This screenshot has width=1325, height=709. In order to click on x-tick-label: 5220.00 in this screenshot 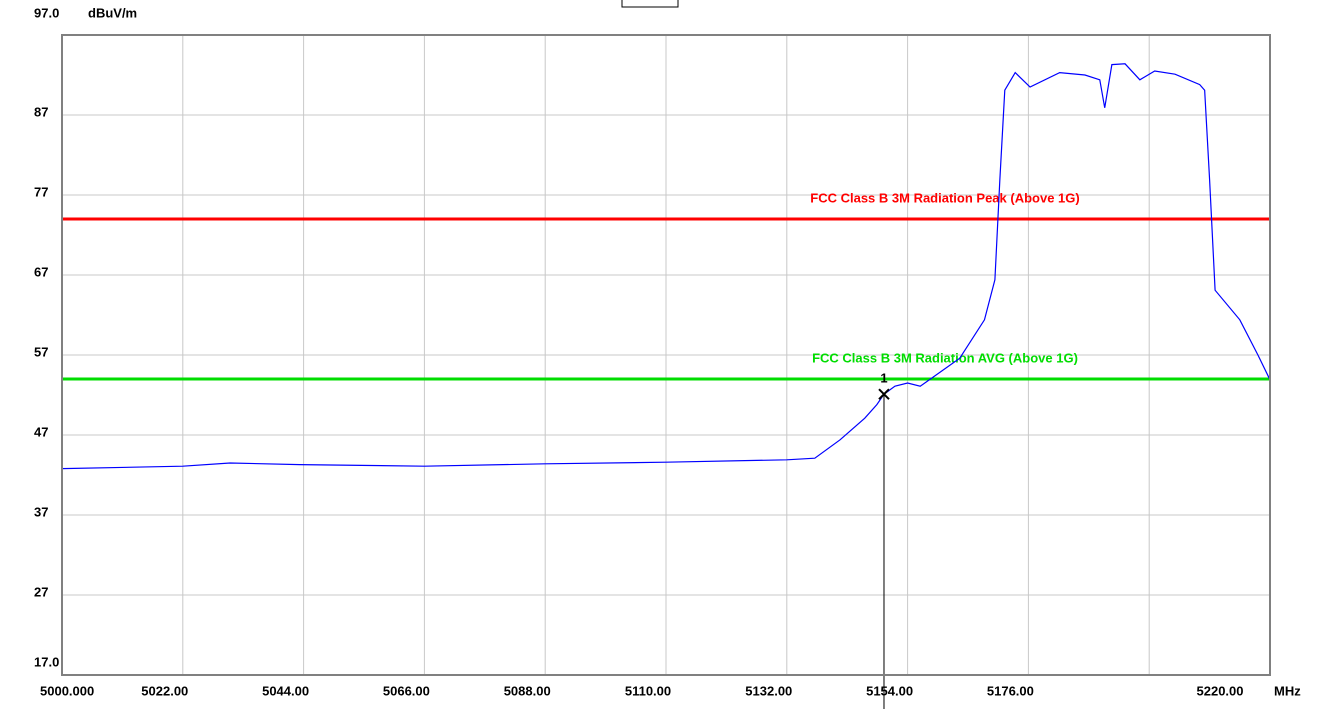, I will do `click(1220, 690)`.